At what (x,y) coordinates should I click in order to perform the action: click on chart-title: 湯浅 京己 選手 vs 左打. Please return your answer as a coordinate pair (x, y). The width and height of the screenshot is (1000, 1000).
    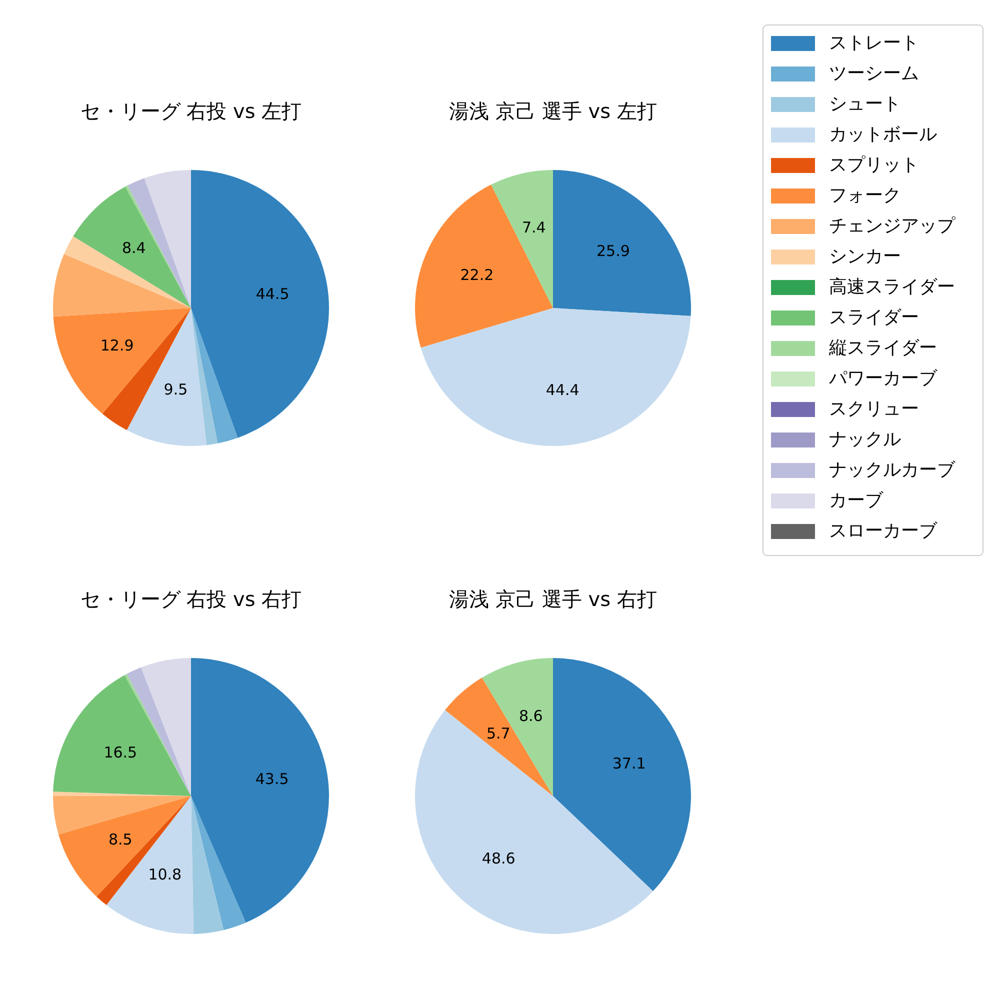
    Looking at the image, I should click on (553, 111).